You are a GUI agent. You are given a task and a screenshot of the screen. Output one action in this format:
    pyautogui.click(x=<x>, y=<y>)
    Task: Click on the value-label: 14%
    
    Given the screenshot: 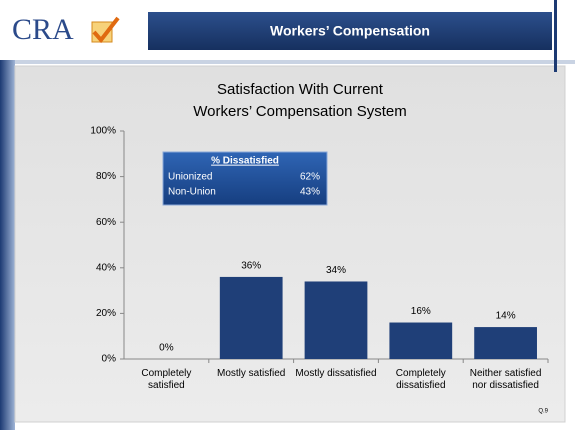 What is the action you would take?
    pyautogui.click(x=506, y=316)
    